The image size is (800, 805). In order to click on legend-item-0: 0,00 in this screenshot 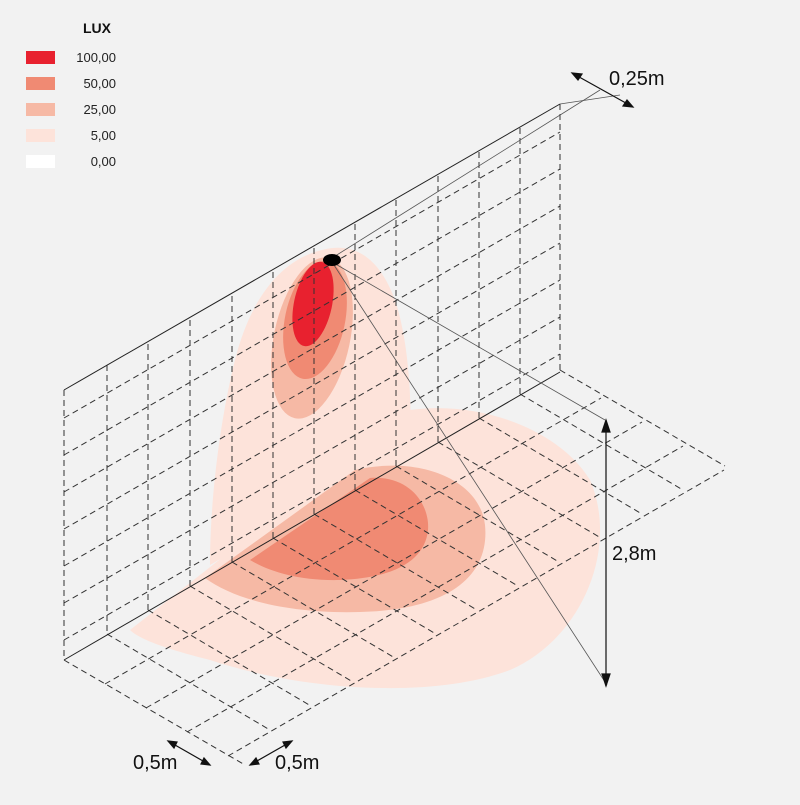, I will do `click(71, 162)`.